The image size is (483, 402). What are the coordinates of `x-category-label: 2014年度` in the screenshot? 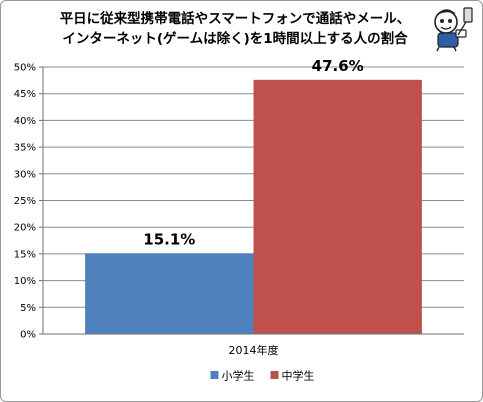 It's located at (254, 350).